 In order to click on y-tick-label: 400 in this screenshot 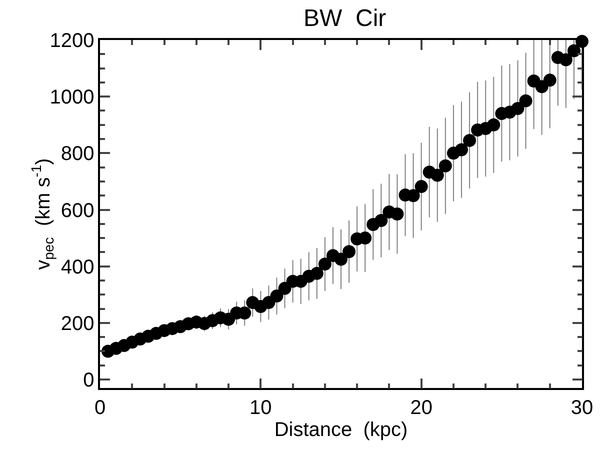, I will do `click(77, 267)`.